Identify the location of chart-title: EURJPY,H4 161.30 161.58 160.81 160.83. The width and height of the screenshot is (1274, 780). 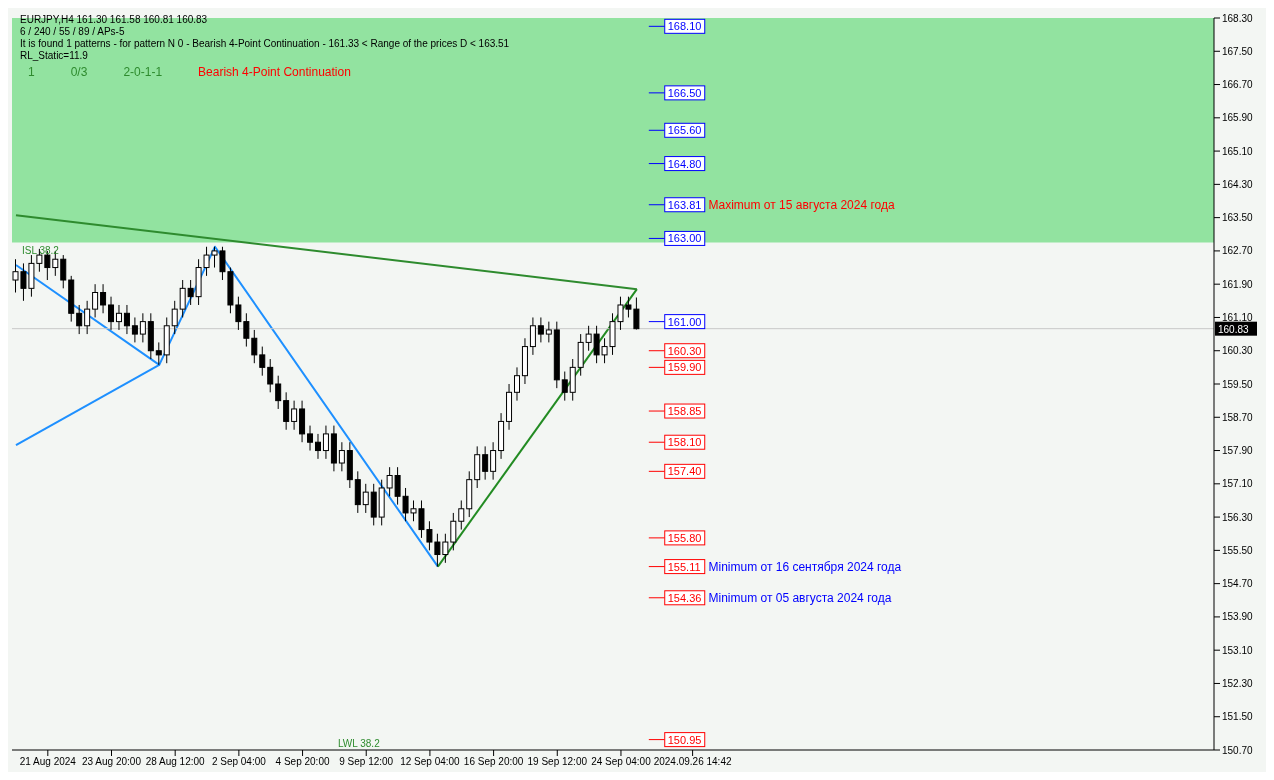
(114, 20).